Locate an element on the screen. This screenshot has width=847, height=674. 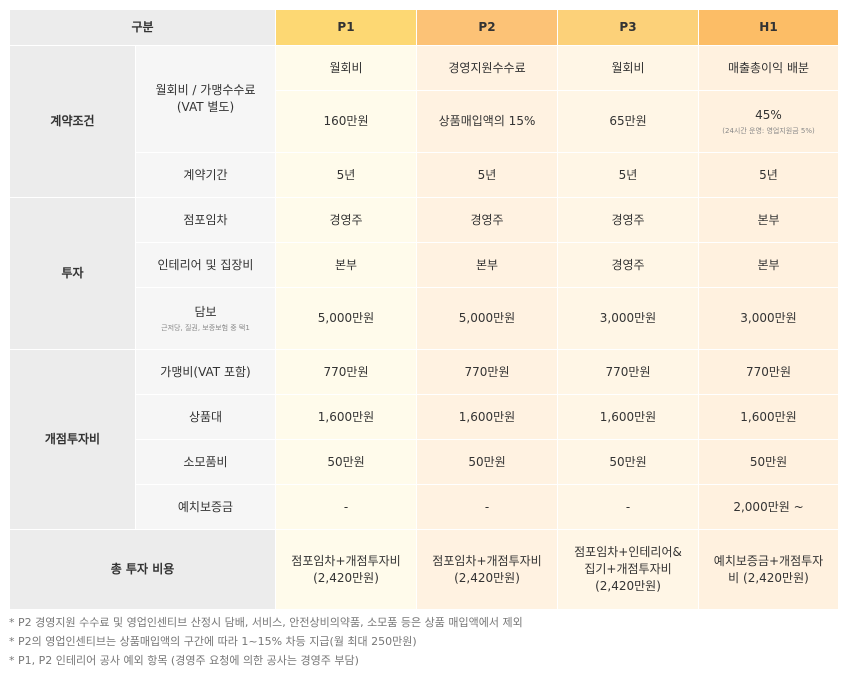
row-label-interior: 인테리어 및 집장비 is located at coordinates (205, 265).